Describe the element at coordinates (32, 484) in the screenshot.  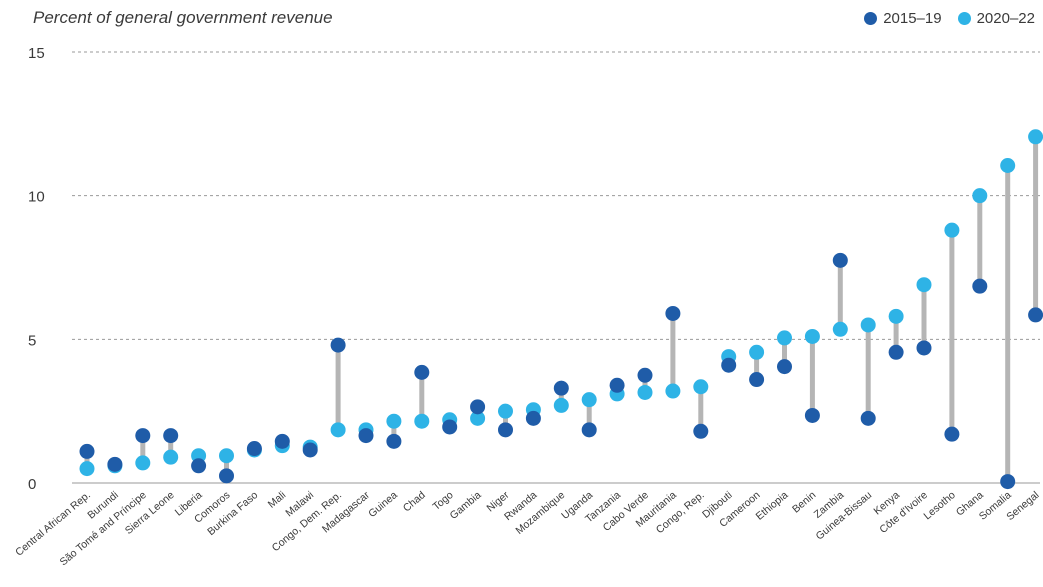
I see `y-tick-label: 0` at that location.